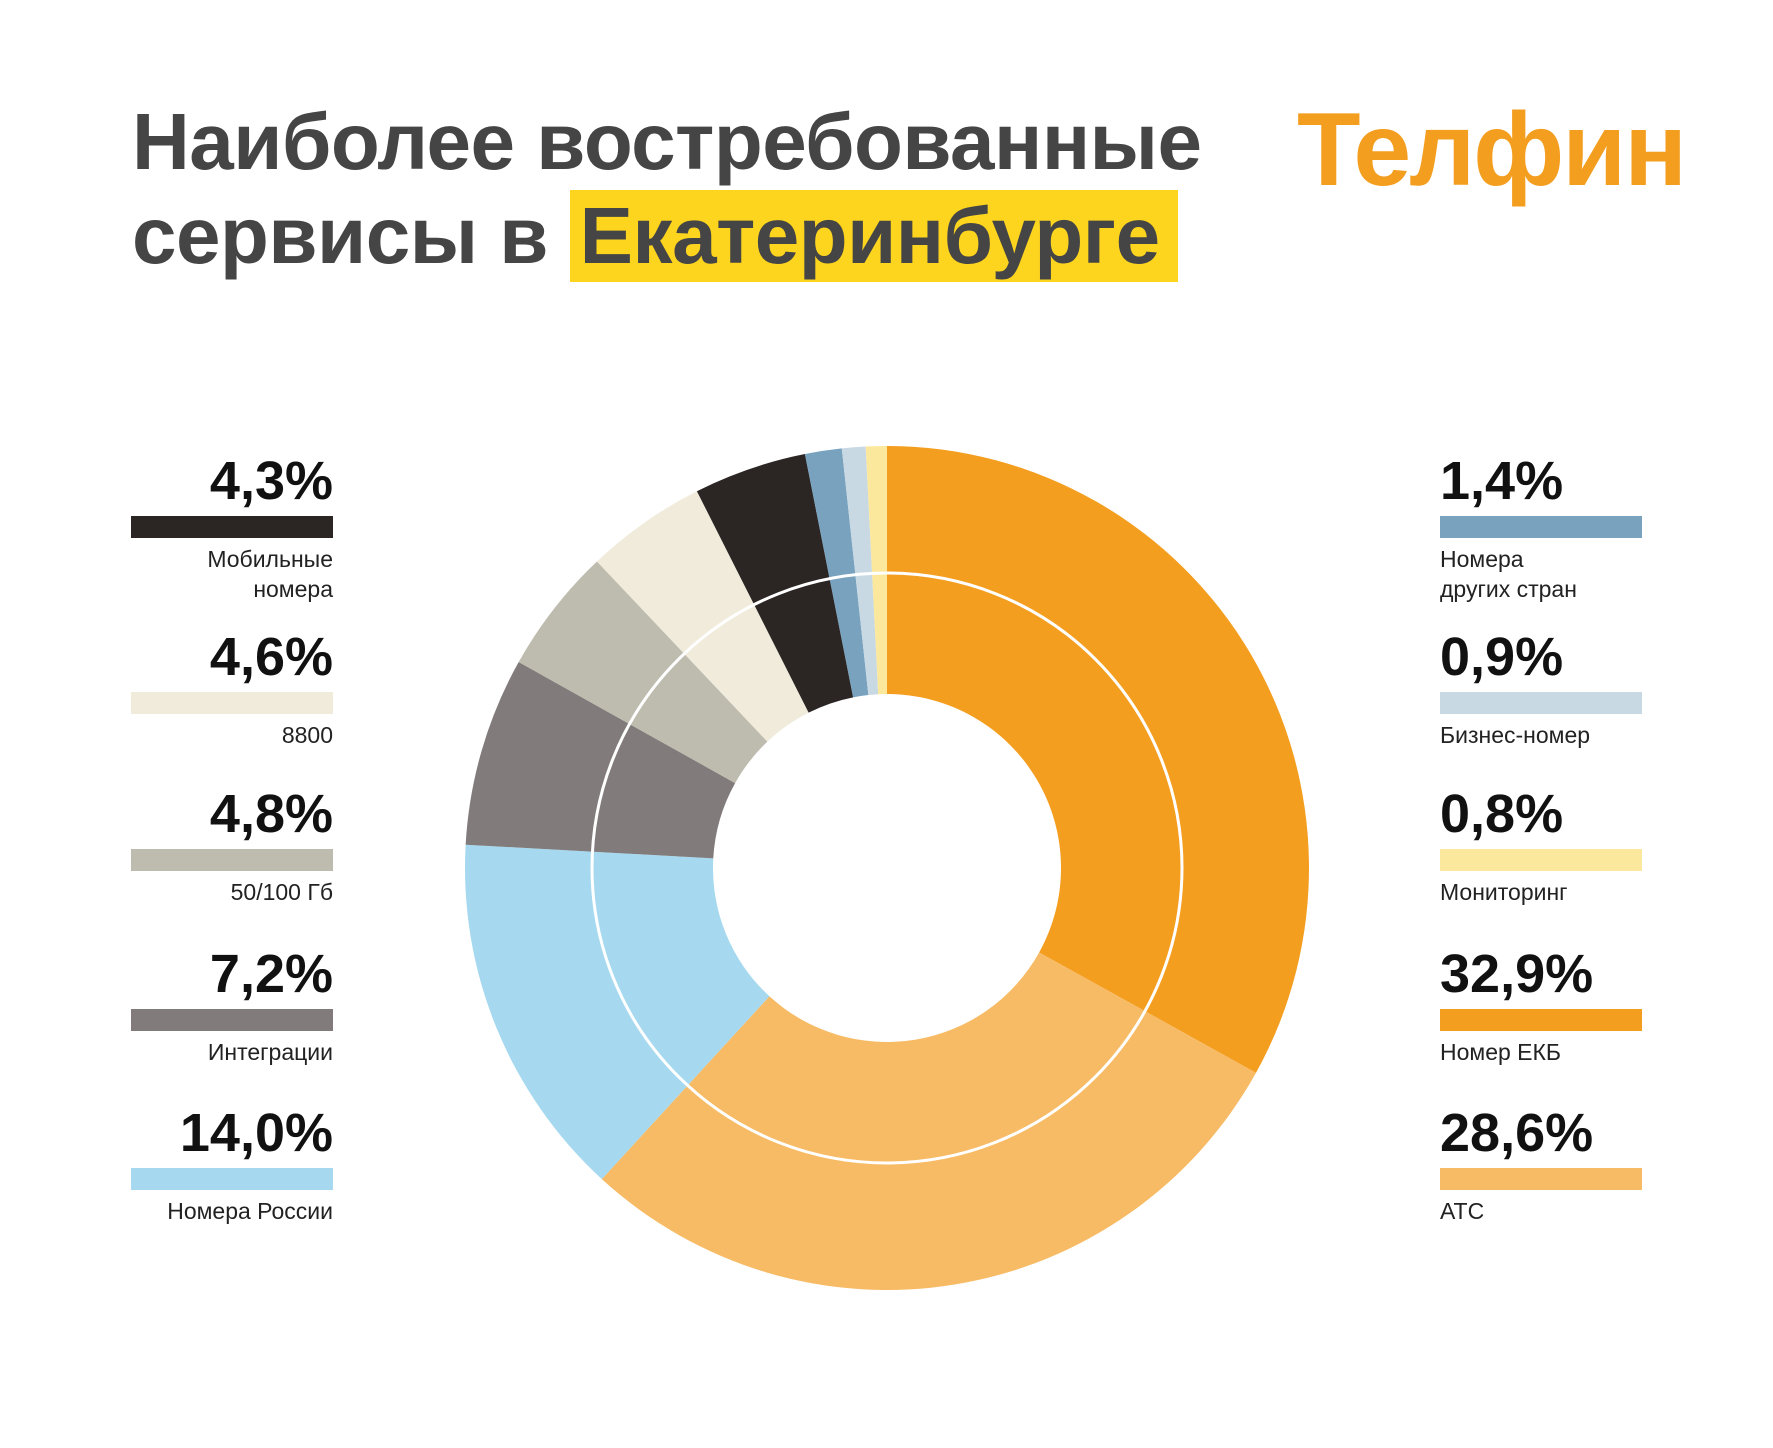  I want to click on legend-label: Мониторинг, so click(1504, 892).